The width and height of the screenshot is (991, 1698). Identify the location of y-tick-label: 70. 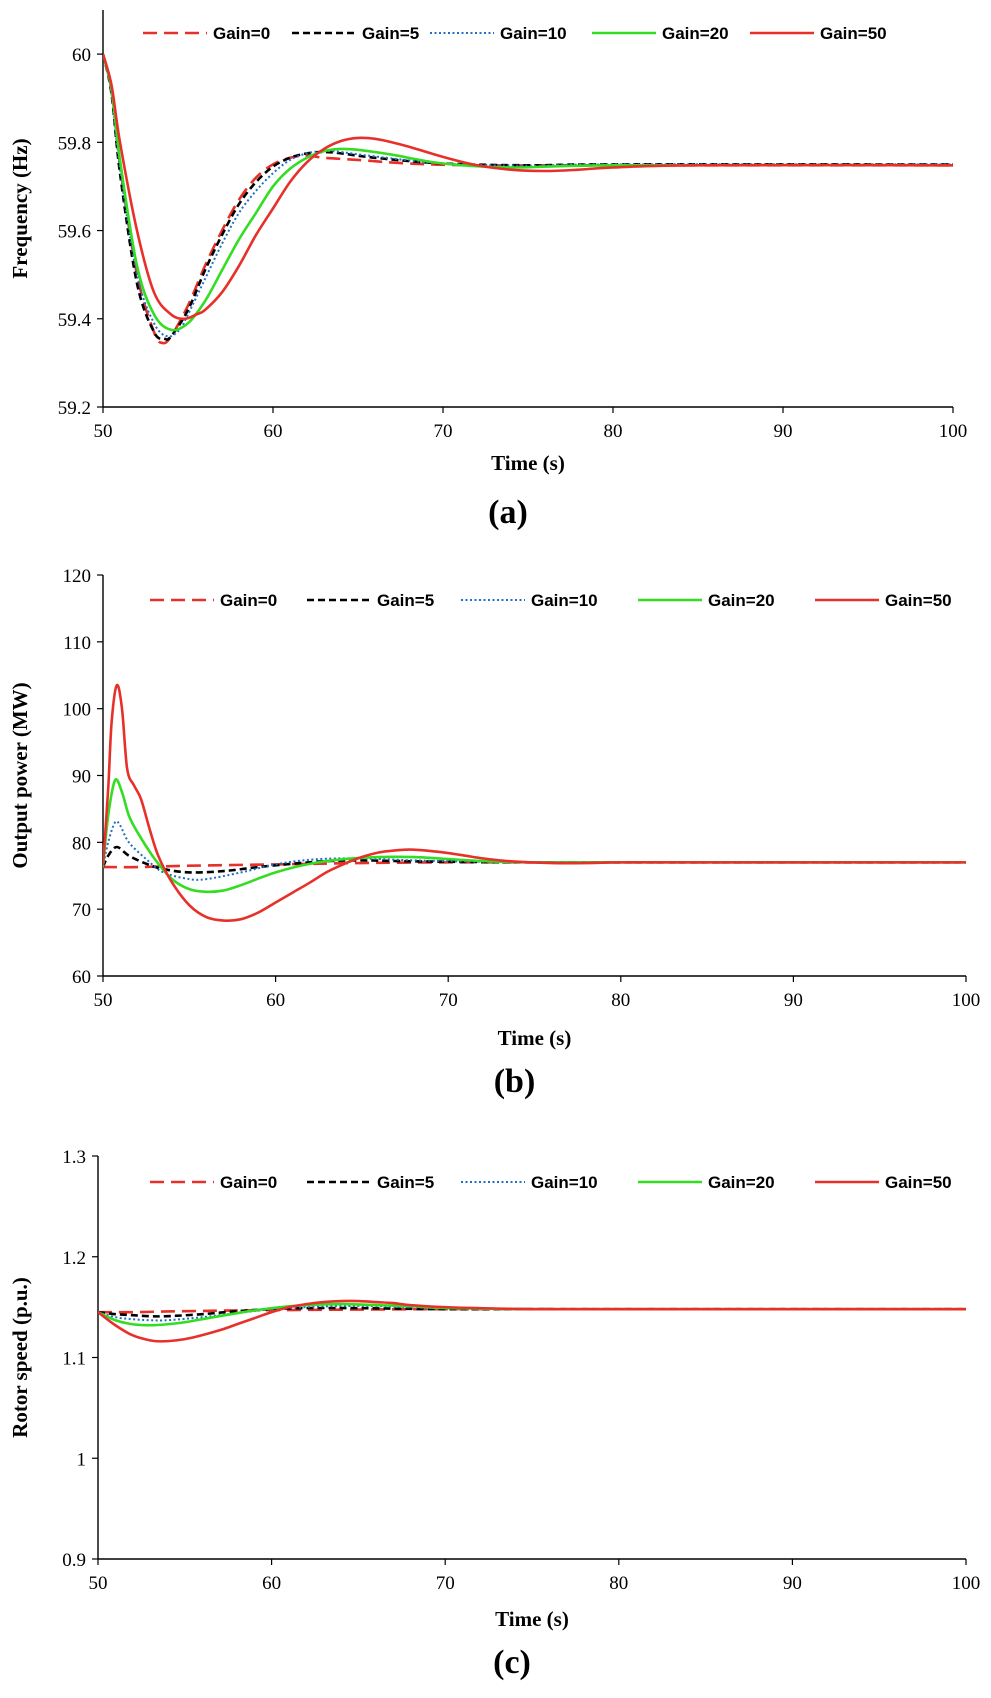
(81, 910).